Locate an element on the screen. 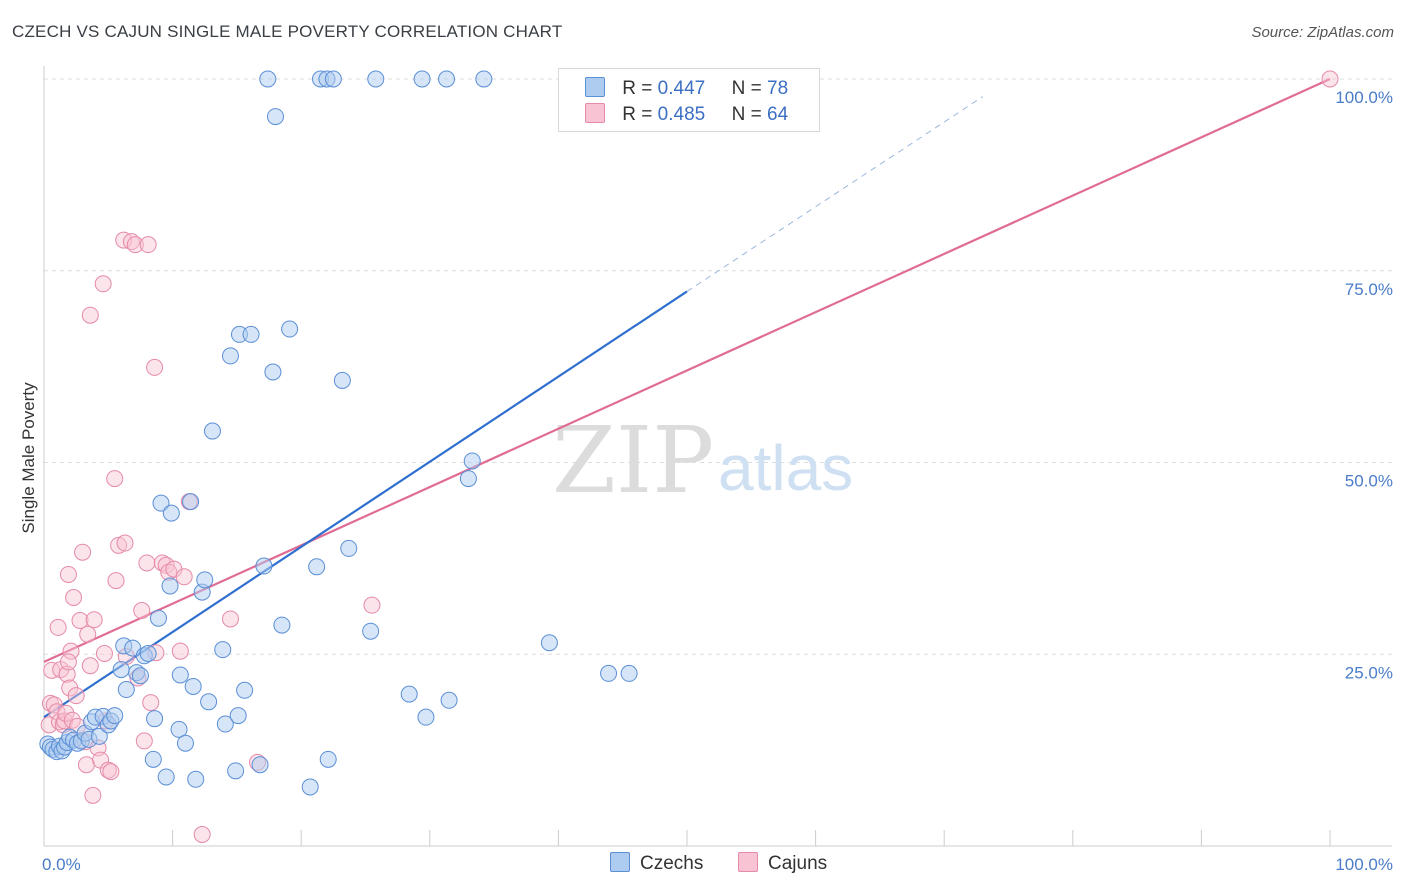 The image size is (1406, 892). cajuns-n-value: 64 is located at coordinates (778, 114).